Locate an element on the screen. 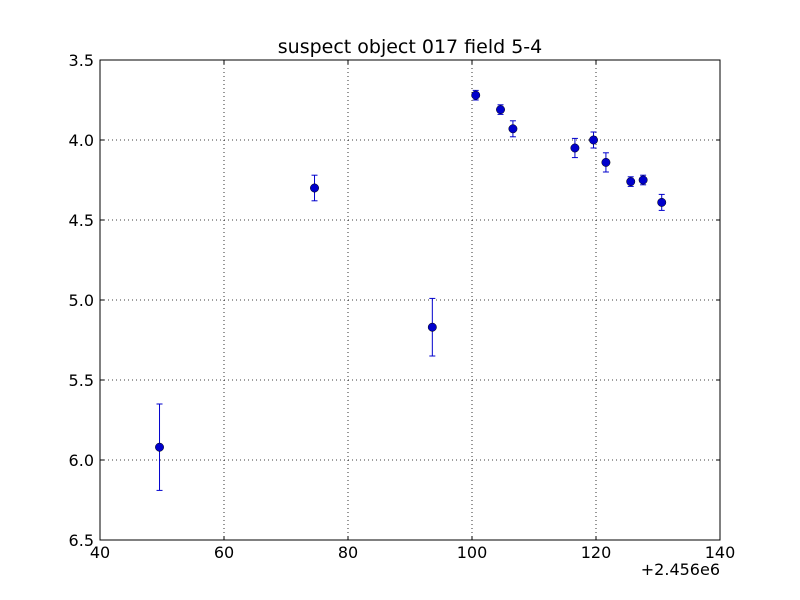 The height and width of the screenshot is (600, 800). x-tick-label: 40 is located at coordinates (100, 552).